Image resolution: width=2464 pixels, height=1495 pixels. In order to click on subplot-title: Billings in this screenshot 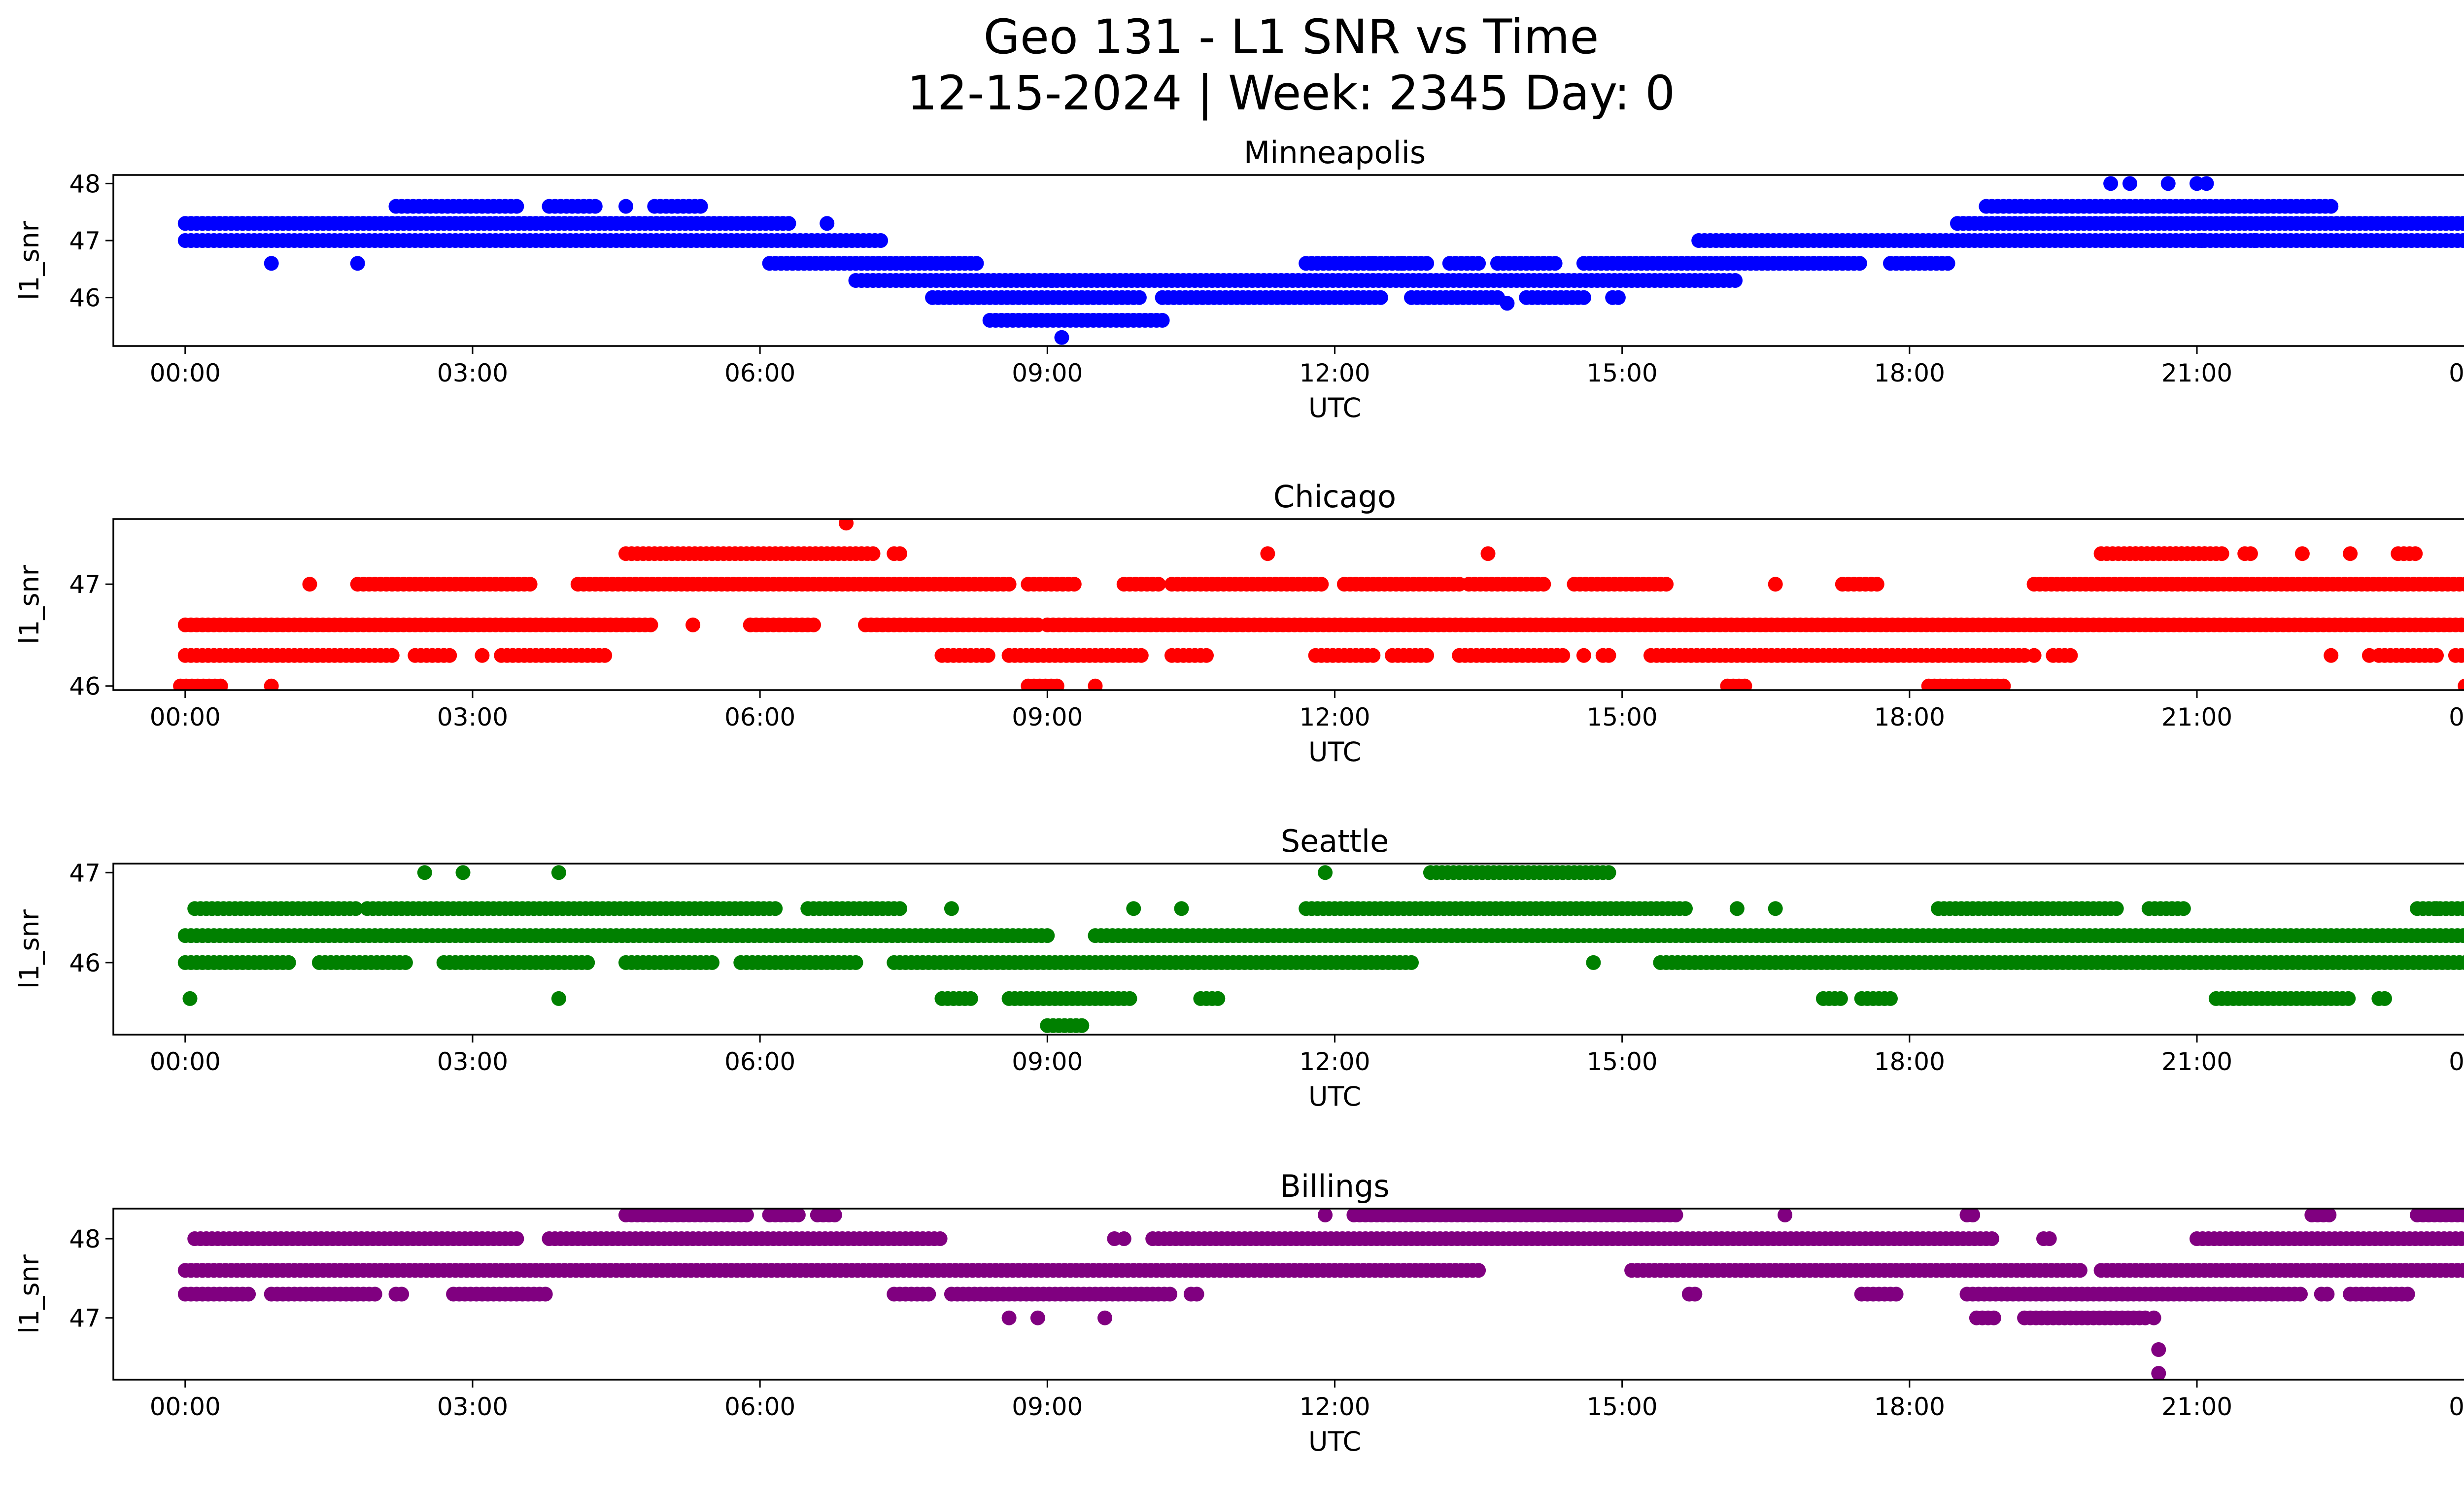, I will do `click(1334, 1186)`.